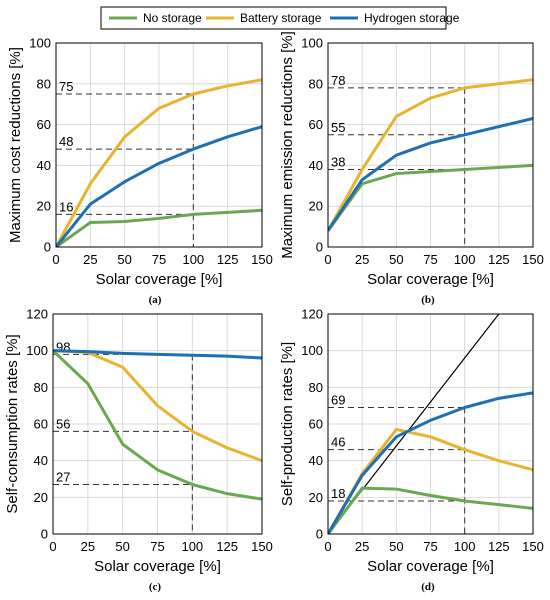 This screenshot has height=600, width=550. I want to click on annotation-label: 55, so click(338, 127).